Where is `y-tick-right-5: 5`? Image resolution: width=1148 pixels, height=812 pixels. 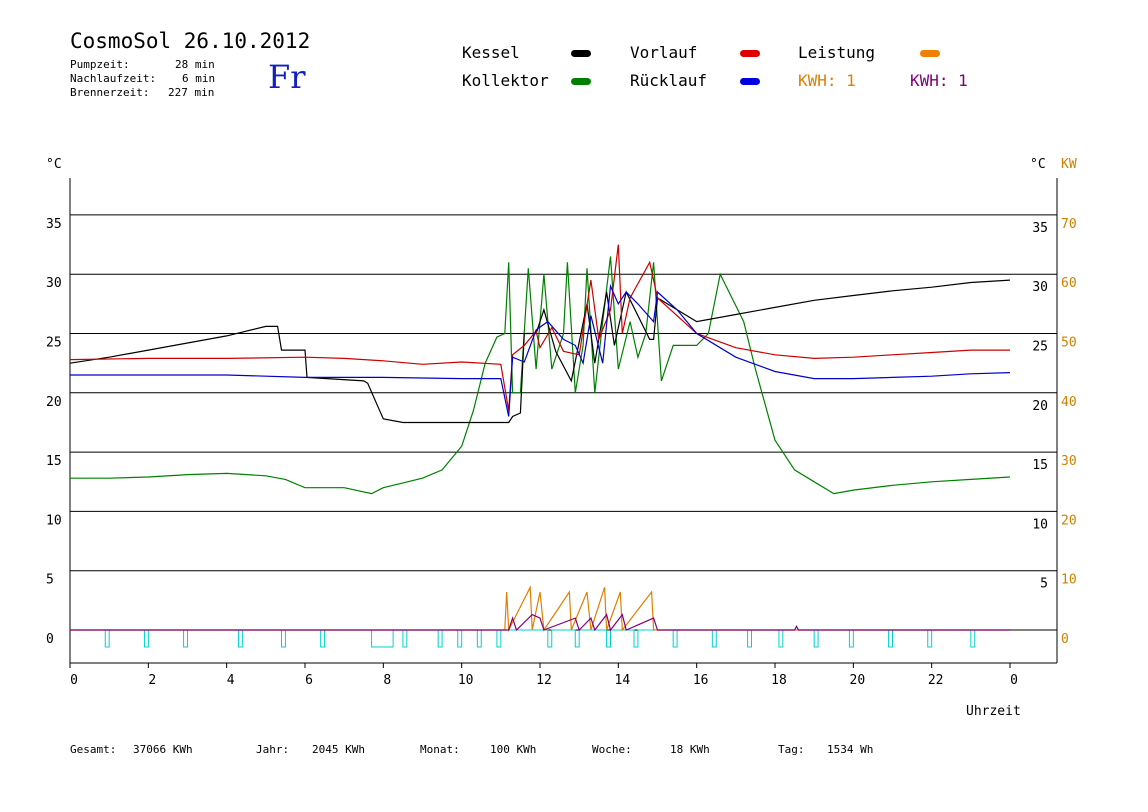 y-tick-right-5: 5 is located at coordinates (1044, 584).